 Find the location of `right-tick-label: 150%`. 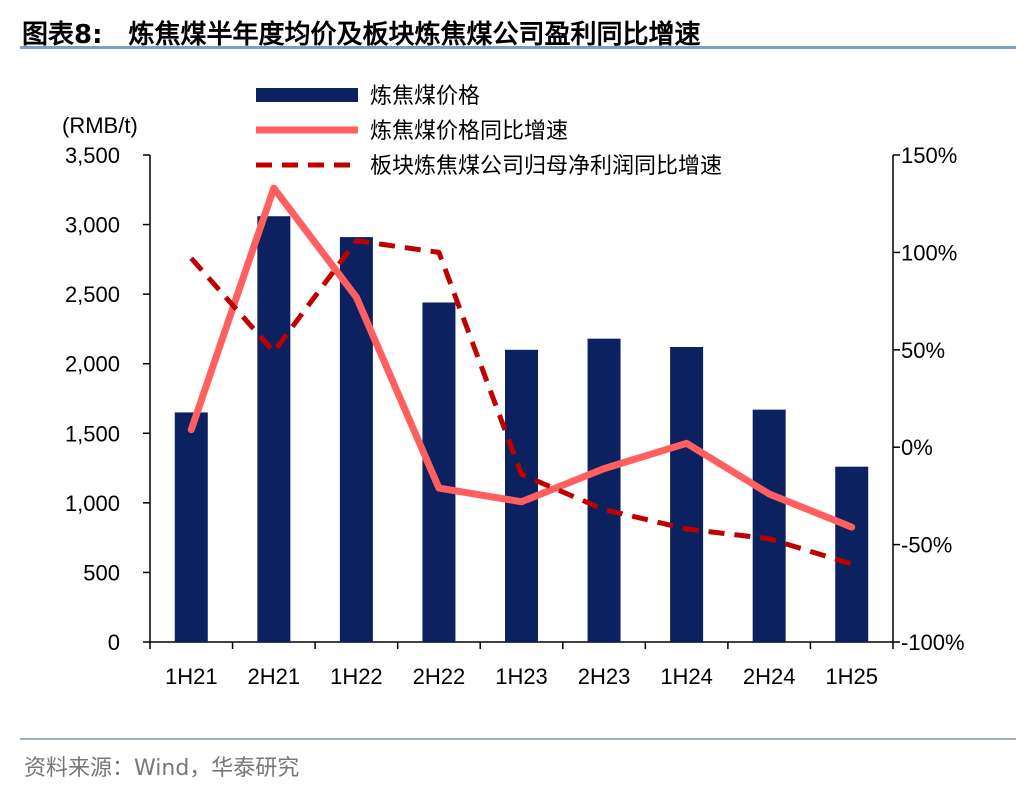

right-tick-label: 150% is located at coordinates (929, 155).